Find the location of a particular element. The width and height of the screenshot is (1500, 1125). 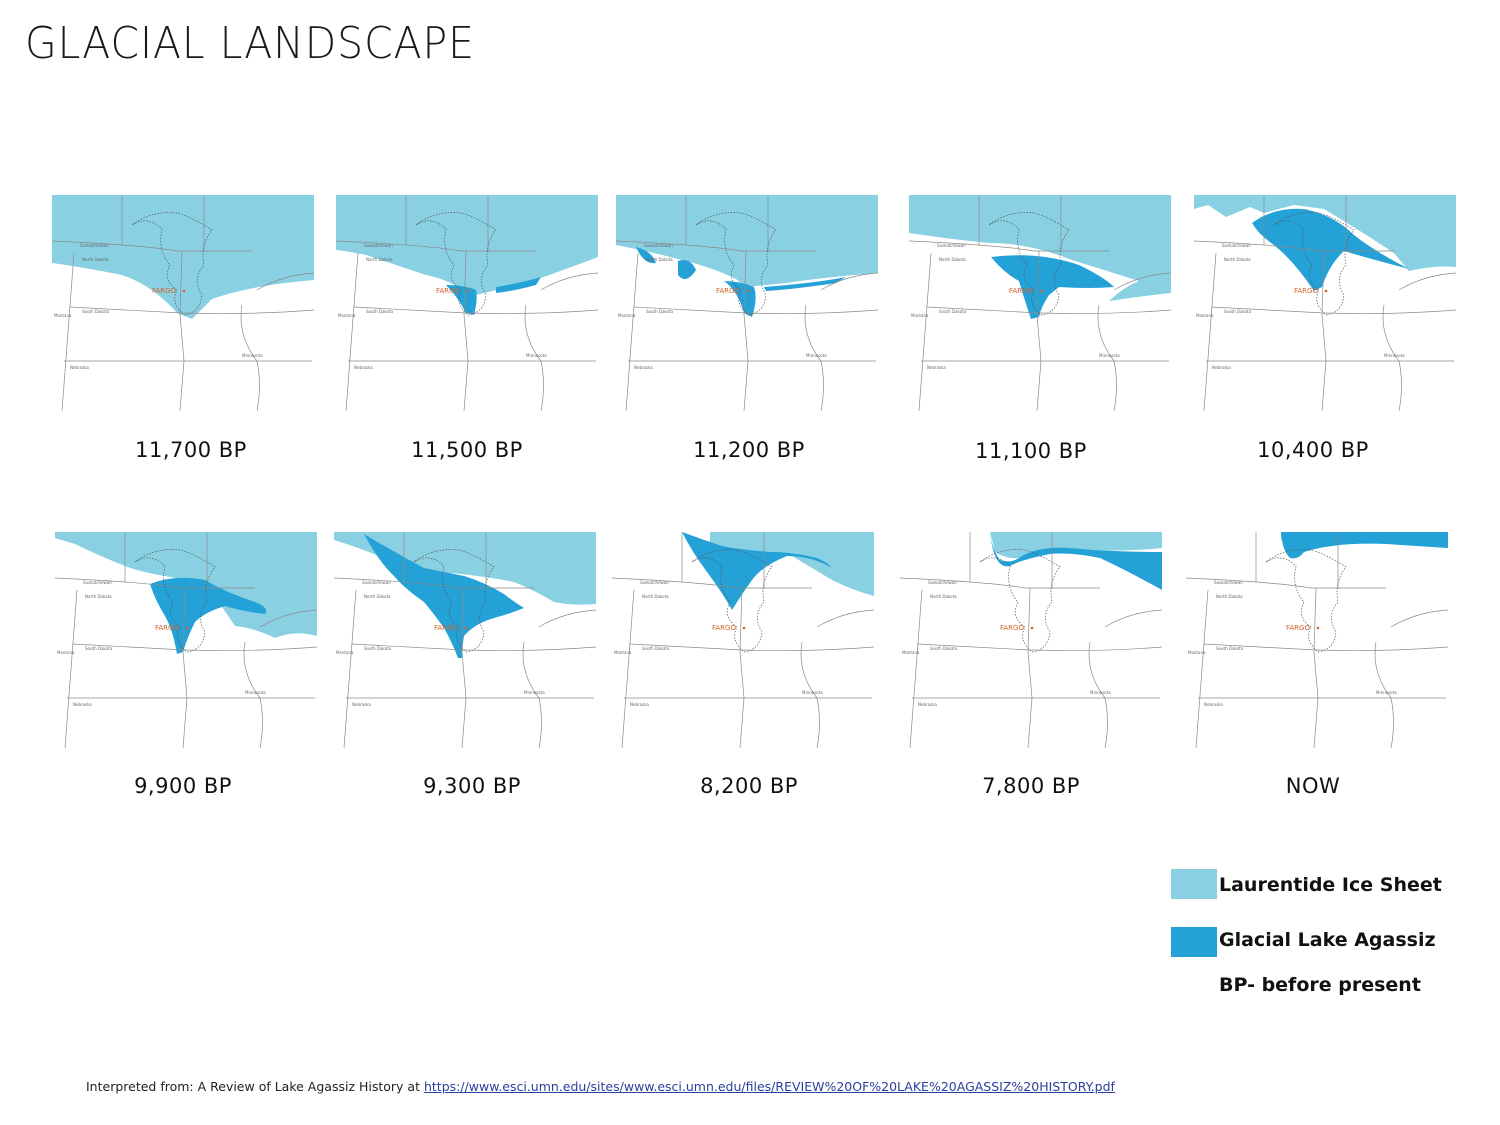

panel-caption: 7,800 BP is located at coordinates (1031, 786).